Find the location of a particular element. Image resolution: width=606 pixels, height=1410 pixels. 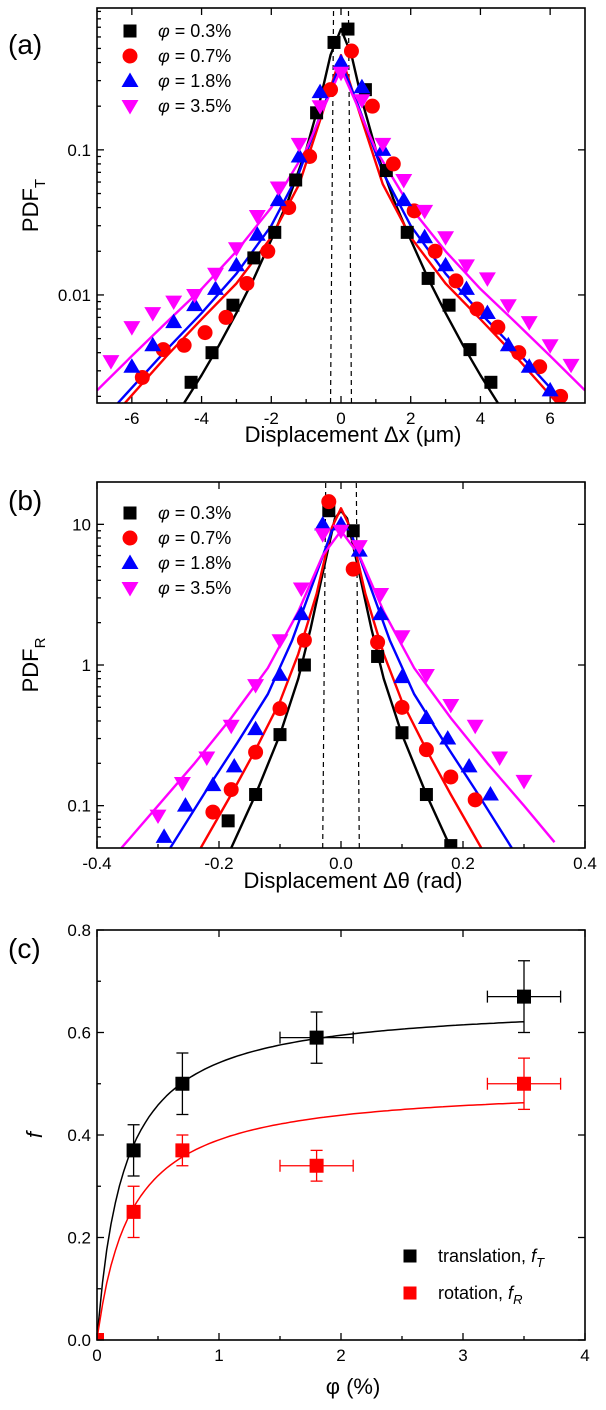

y-tick-label: 0.4 is located at coordinates (79, 1135).